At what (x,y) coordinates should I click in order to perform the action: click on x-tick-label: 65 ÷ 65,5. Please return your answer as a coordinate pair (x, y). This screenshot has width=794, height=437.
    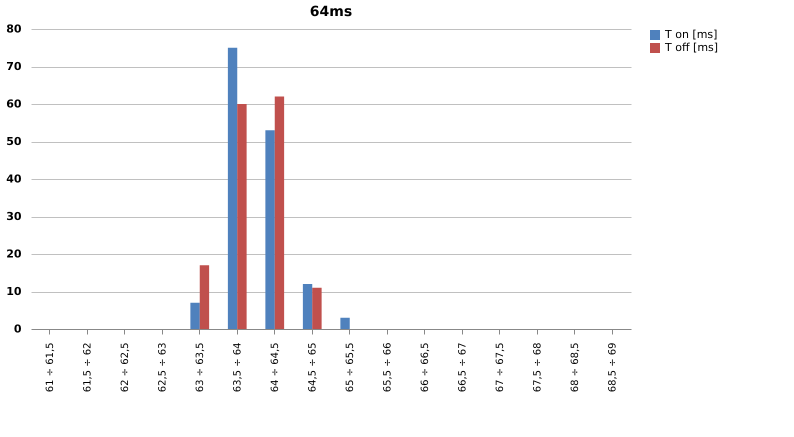
    Looking at the image, I should click on (350, 367).